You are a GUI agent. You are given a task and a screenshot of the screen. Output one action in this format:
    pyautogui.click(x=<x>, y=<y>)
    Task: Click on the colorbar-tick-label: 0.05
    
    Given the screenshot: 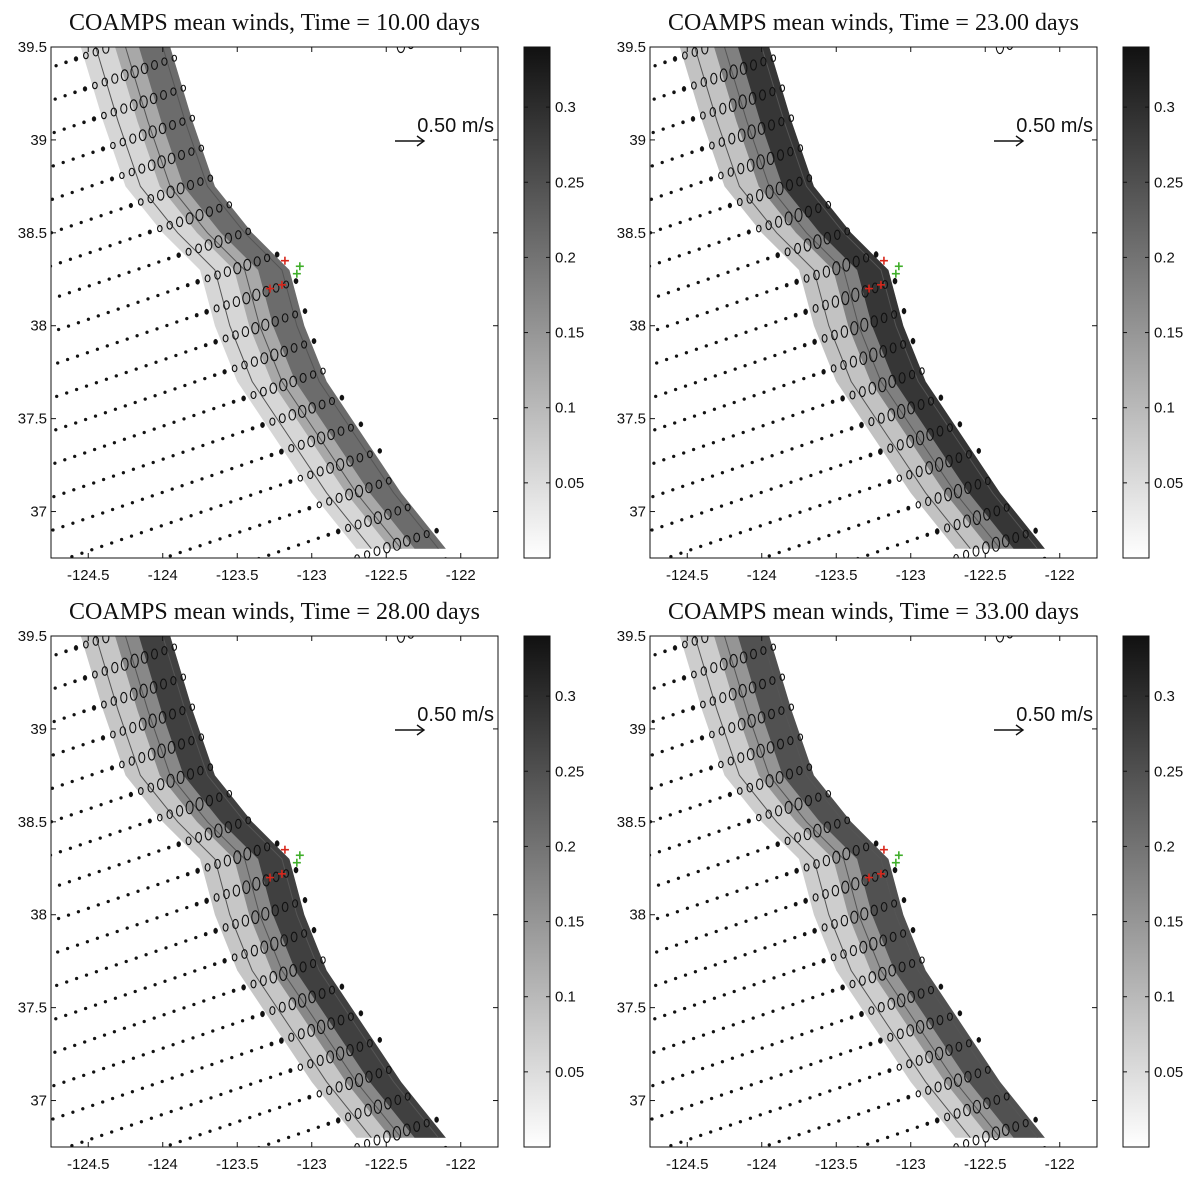 What is the action you would take?
    pyautogui.click(x=1168, y=1072)
    